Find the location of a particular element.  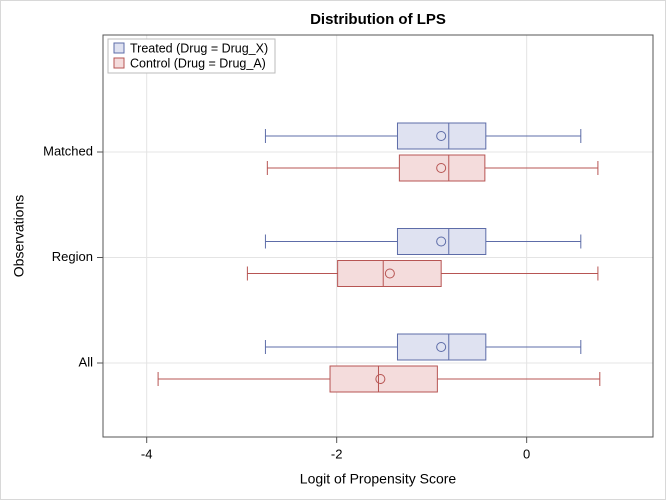

x-tick-label: -4 is located at coordinates (147, 453).